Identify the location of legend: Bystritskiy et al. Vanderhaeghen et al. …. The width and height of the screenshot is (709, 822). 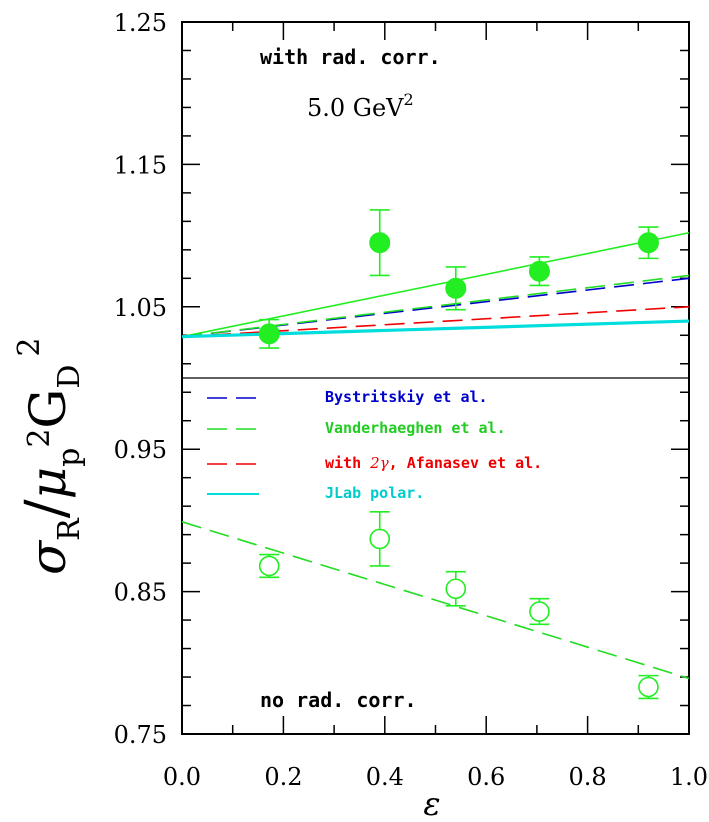
(374, 445).